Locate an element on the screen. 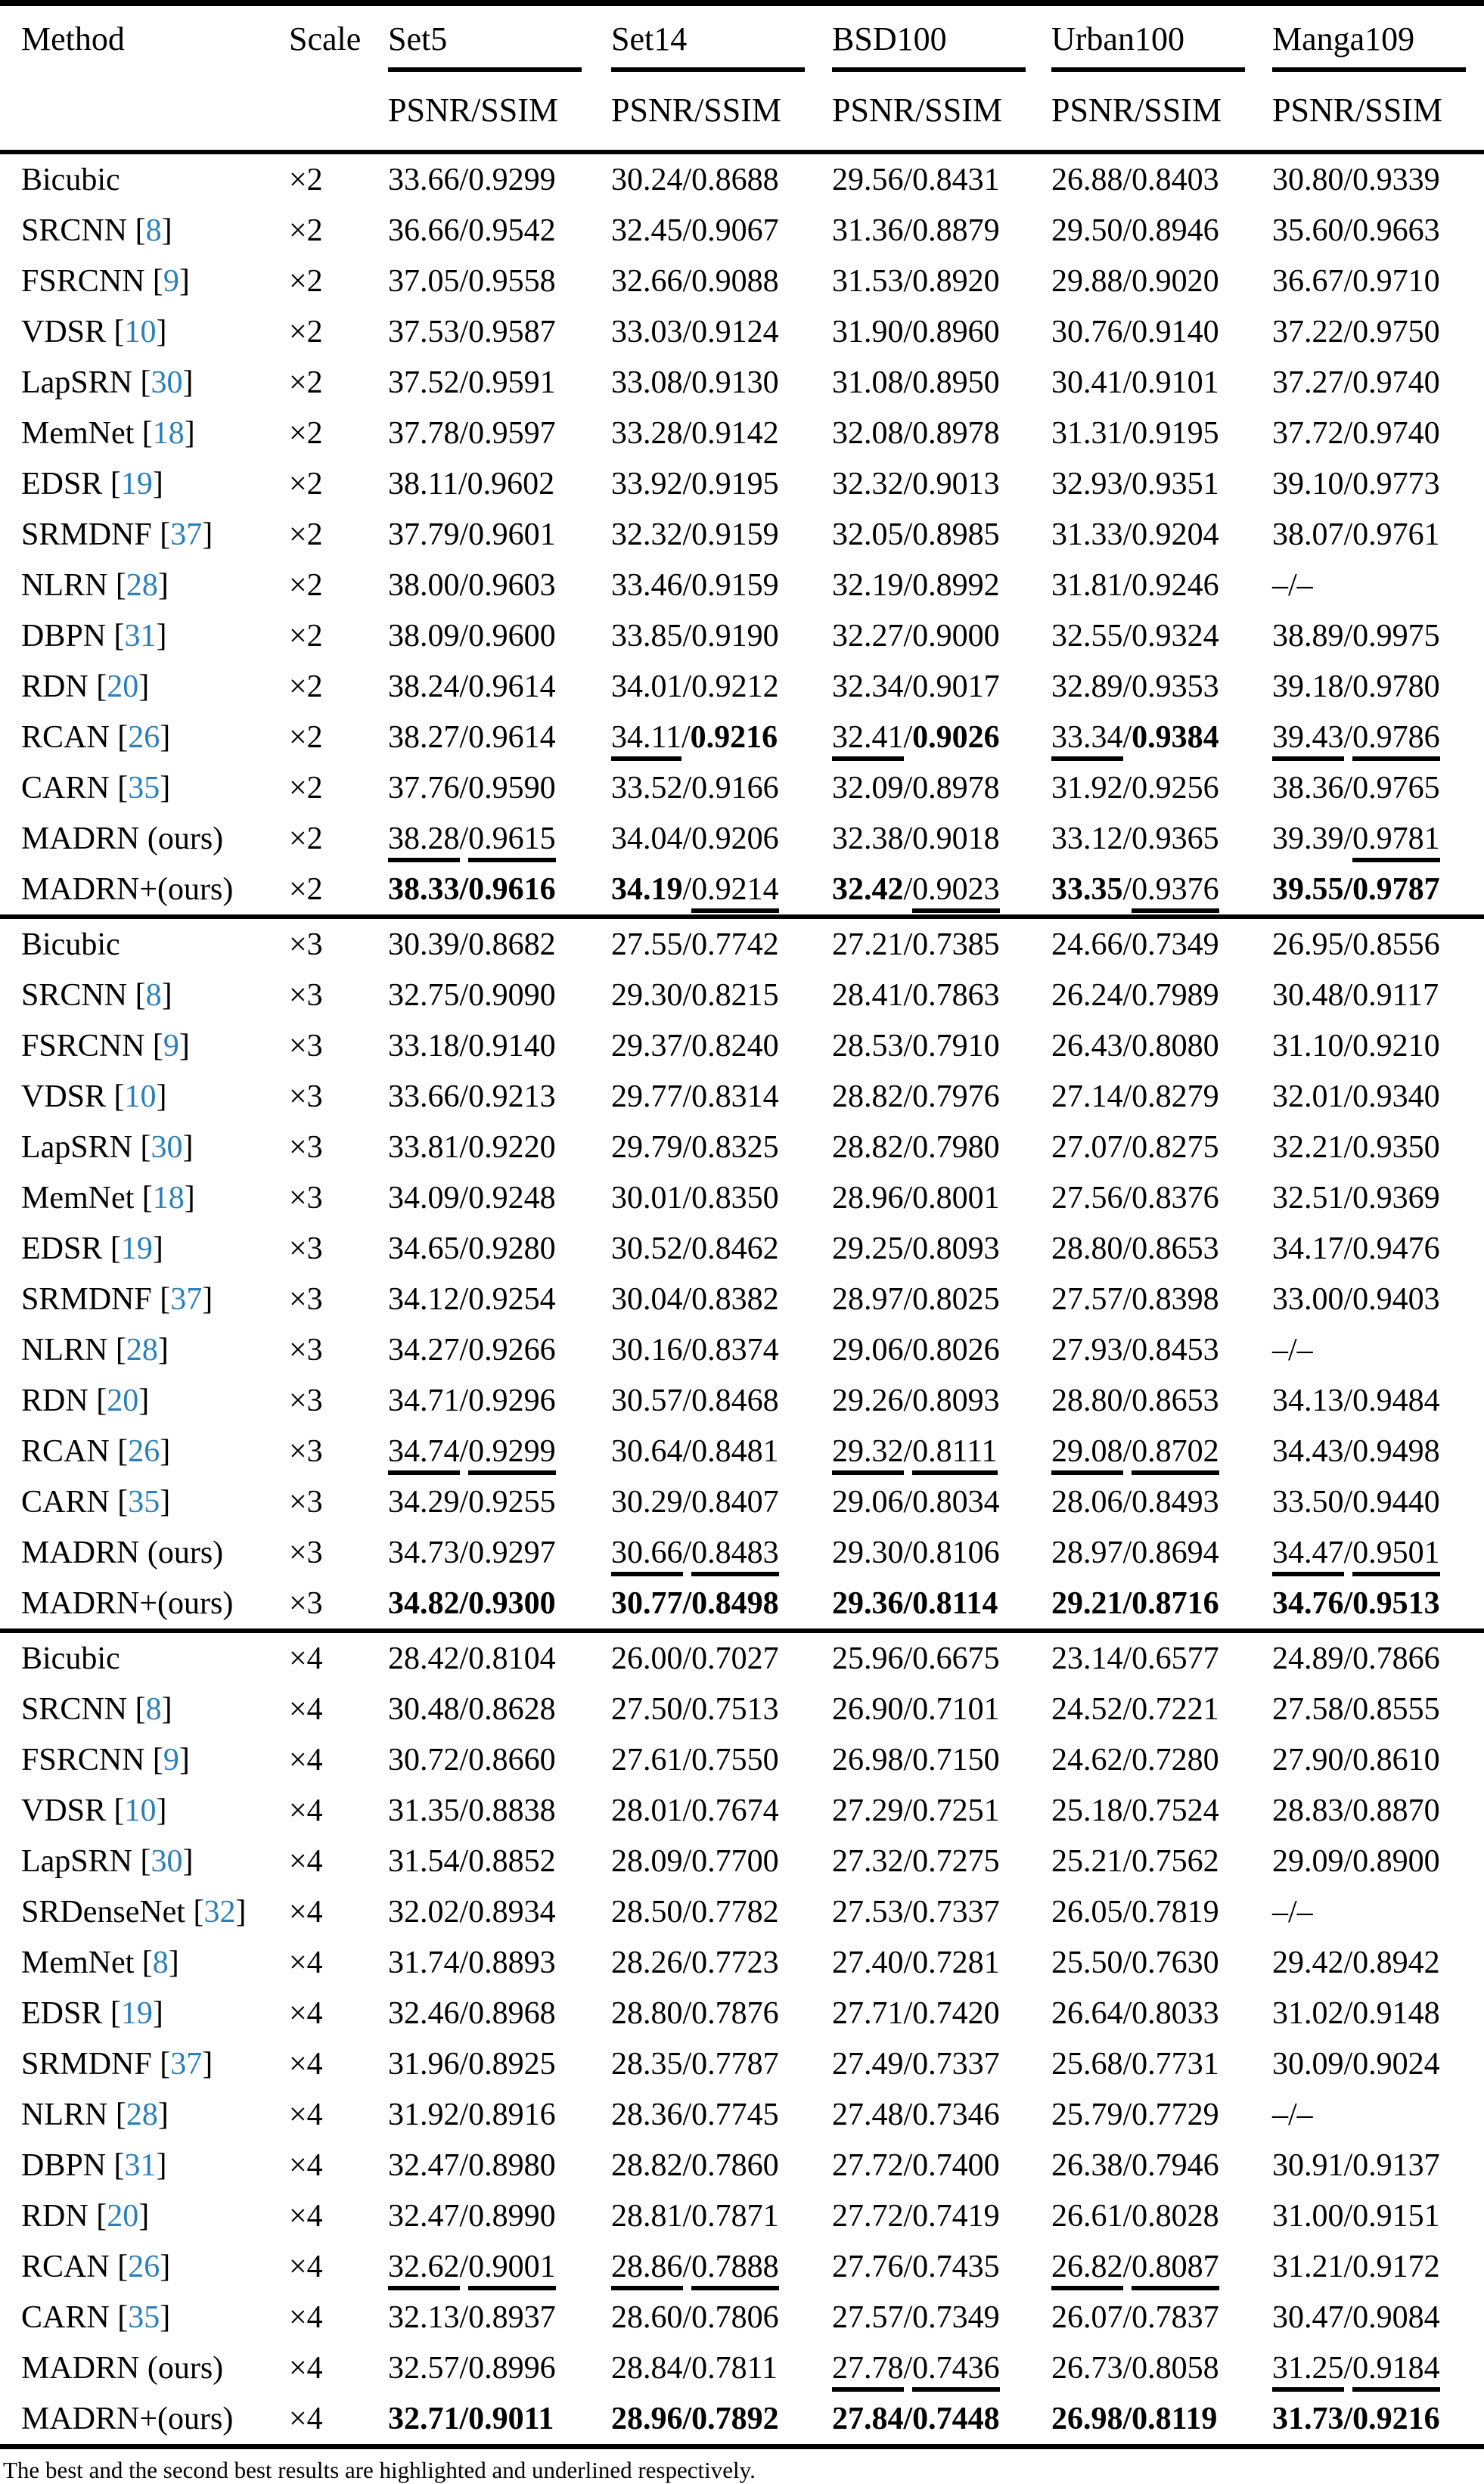 The height and width of the screenshot is (2484, 1484). column-header-method: Method is located at coordinates (73, 39).